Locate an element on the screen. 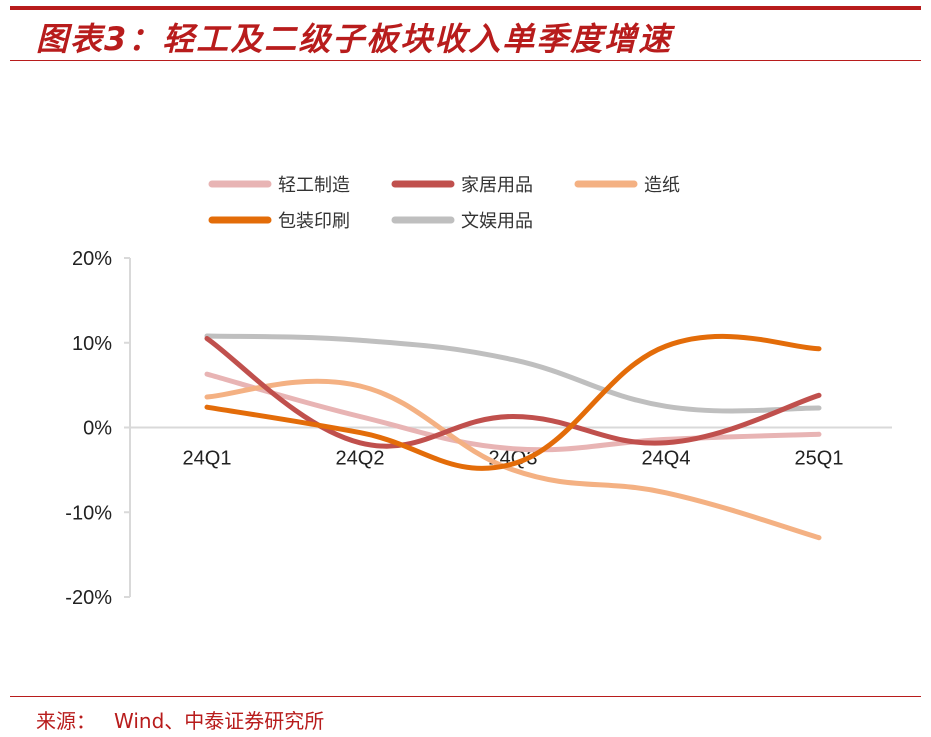 The image size is (931, 737). y-tick-label: 10% is located at coordinates (92, 344).